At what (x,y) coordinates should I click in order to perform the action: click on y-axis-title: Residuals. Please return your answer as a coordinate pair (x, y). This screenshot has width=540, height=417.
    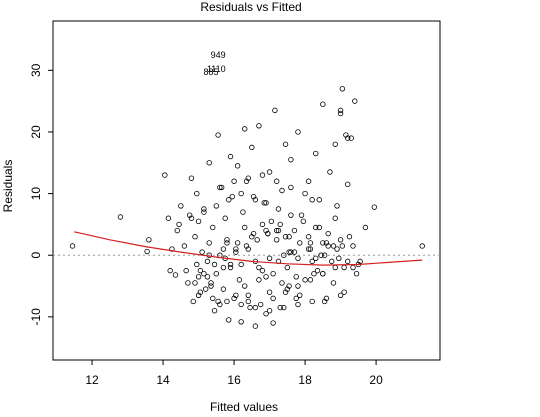
    Looking at the image, I should click on (8, 186).